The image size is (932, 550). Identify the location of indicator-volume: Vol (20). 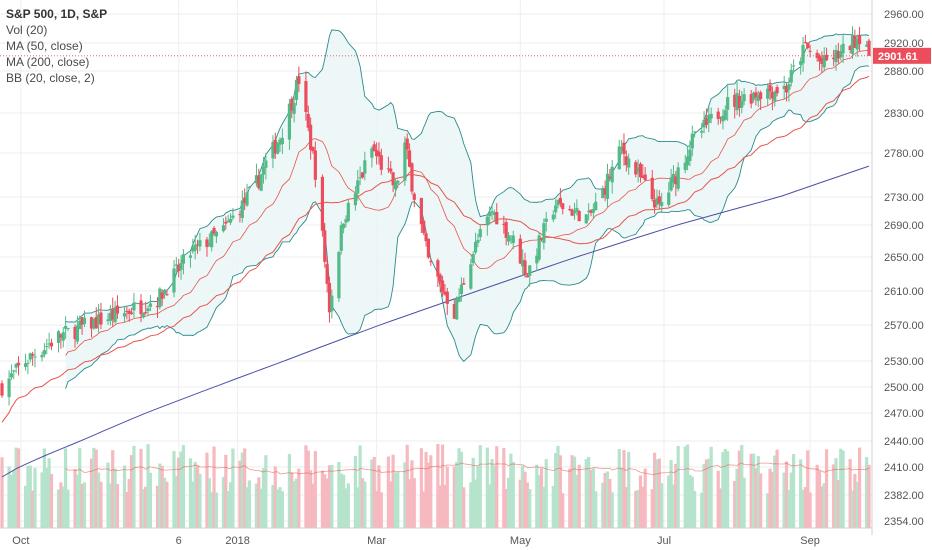
(27, 30).